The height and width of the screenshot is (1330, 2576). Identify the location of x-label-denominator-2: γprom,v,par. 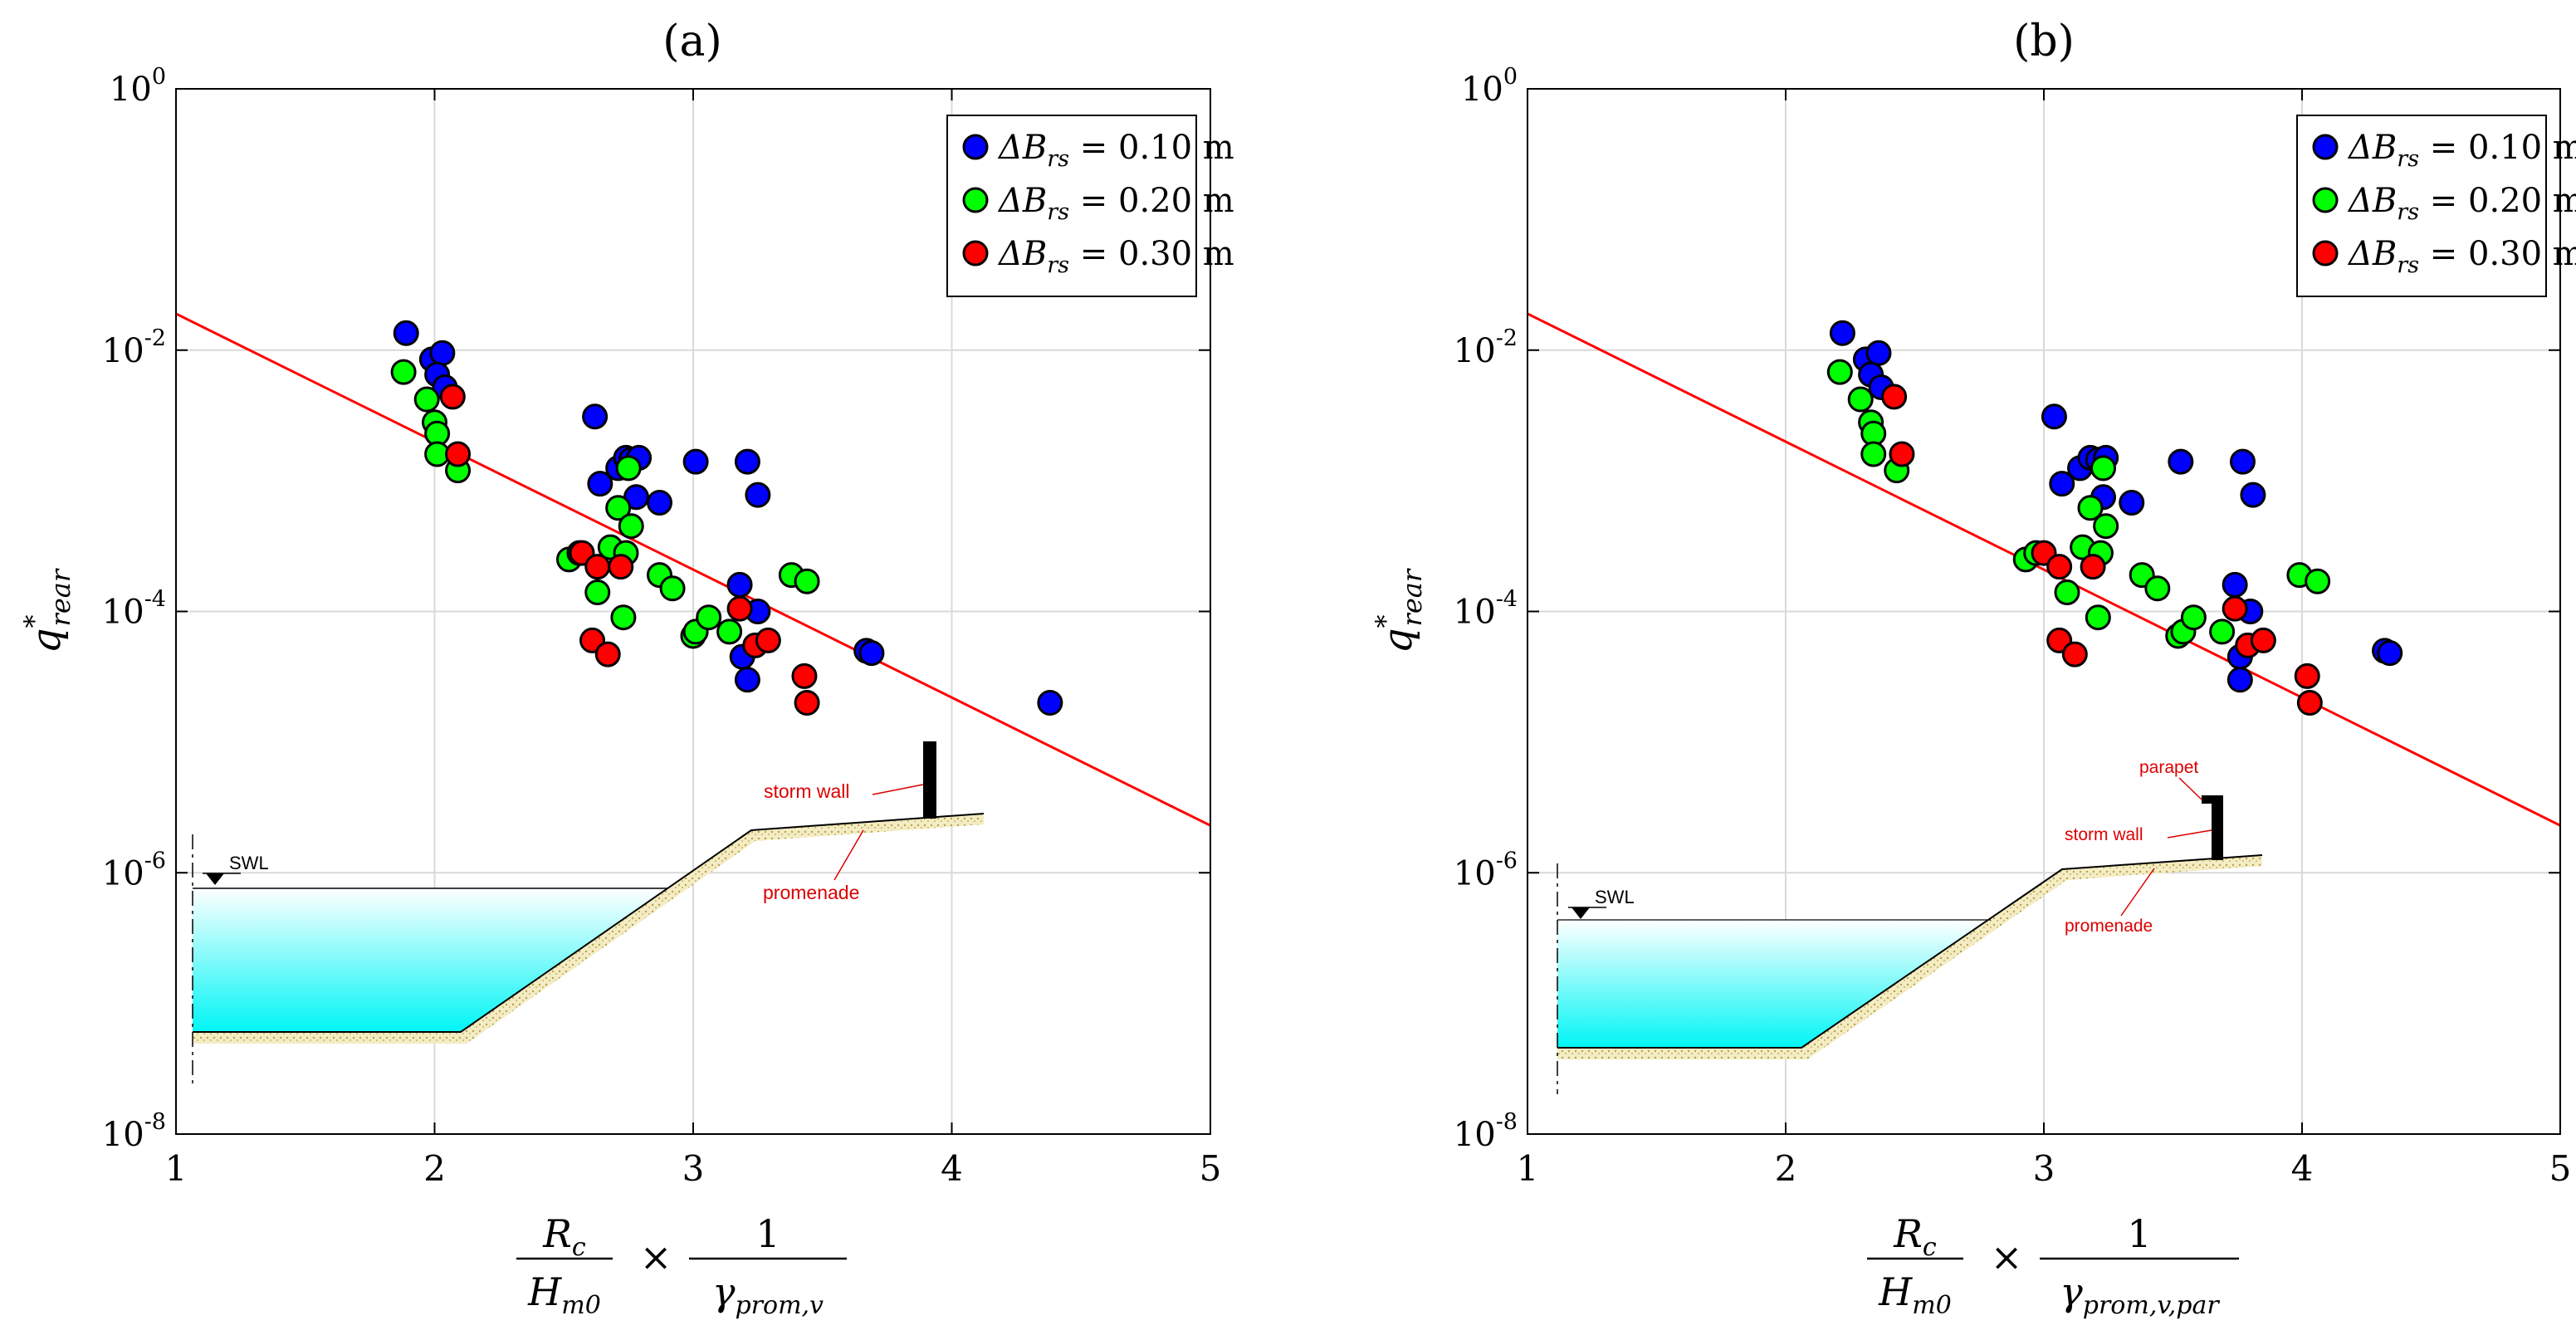
(2140, 1295).